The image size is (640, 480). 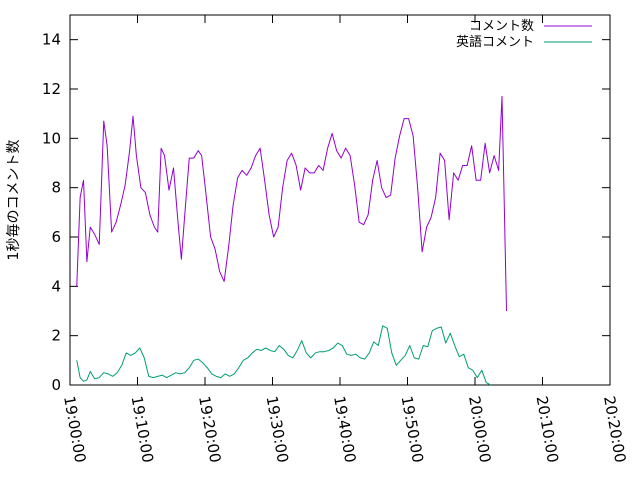 I want to click on x-tick-label: 19:40:00, so click(x=344, y=429).